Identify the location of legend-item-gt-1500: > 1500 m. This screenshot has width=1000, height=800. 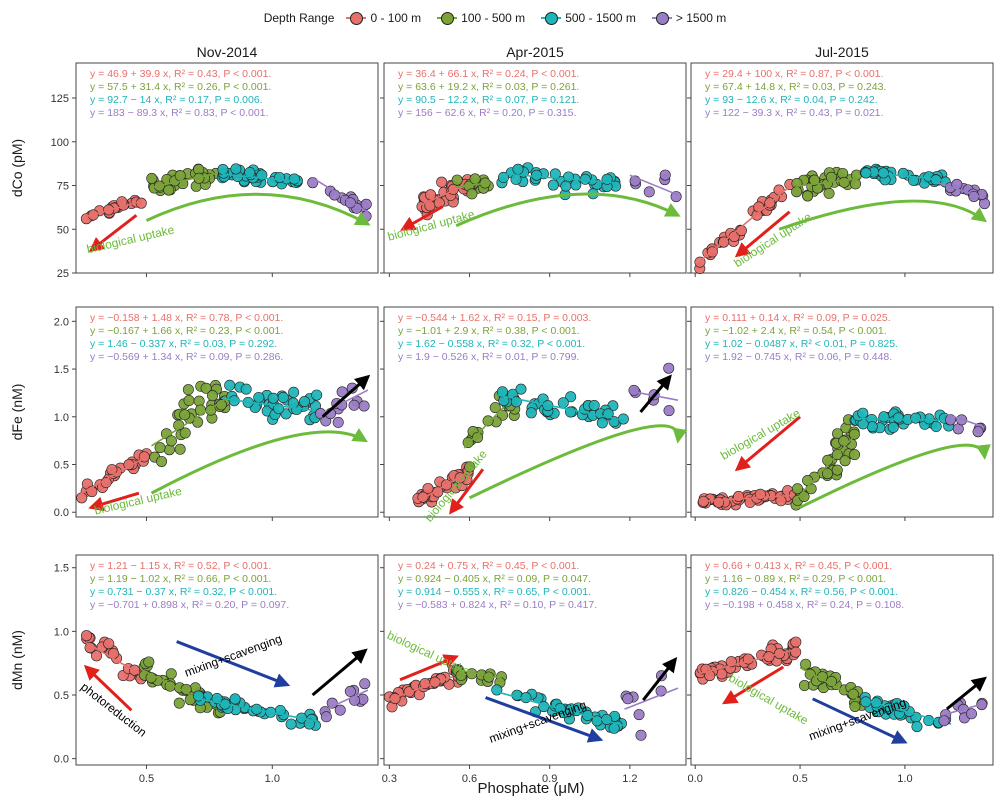
(689, 18).